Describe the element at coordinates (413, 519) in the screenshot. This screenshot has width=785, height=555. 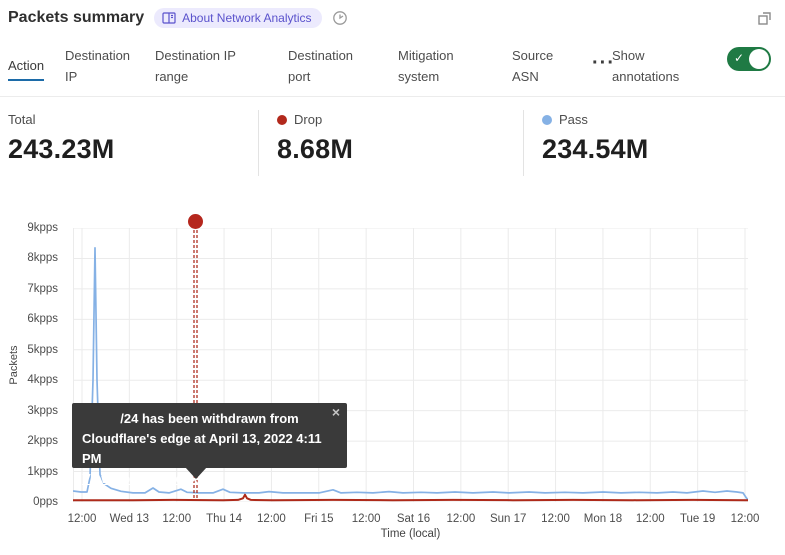
I see `x-tick-label: Sat 16` at that location.